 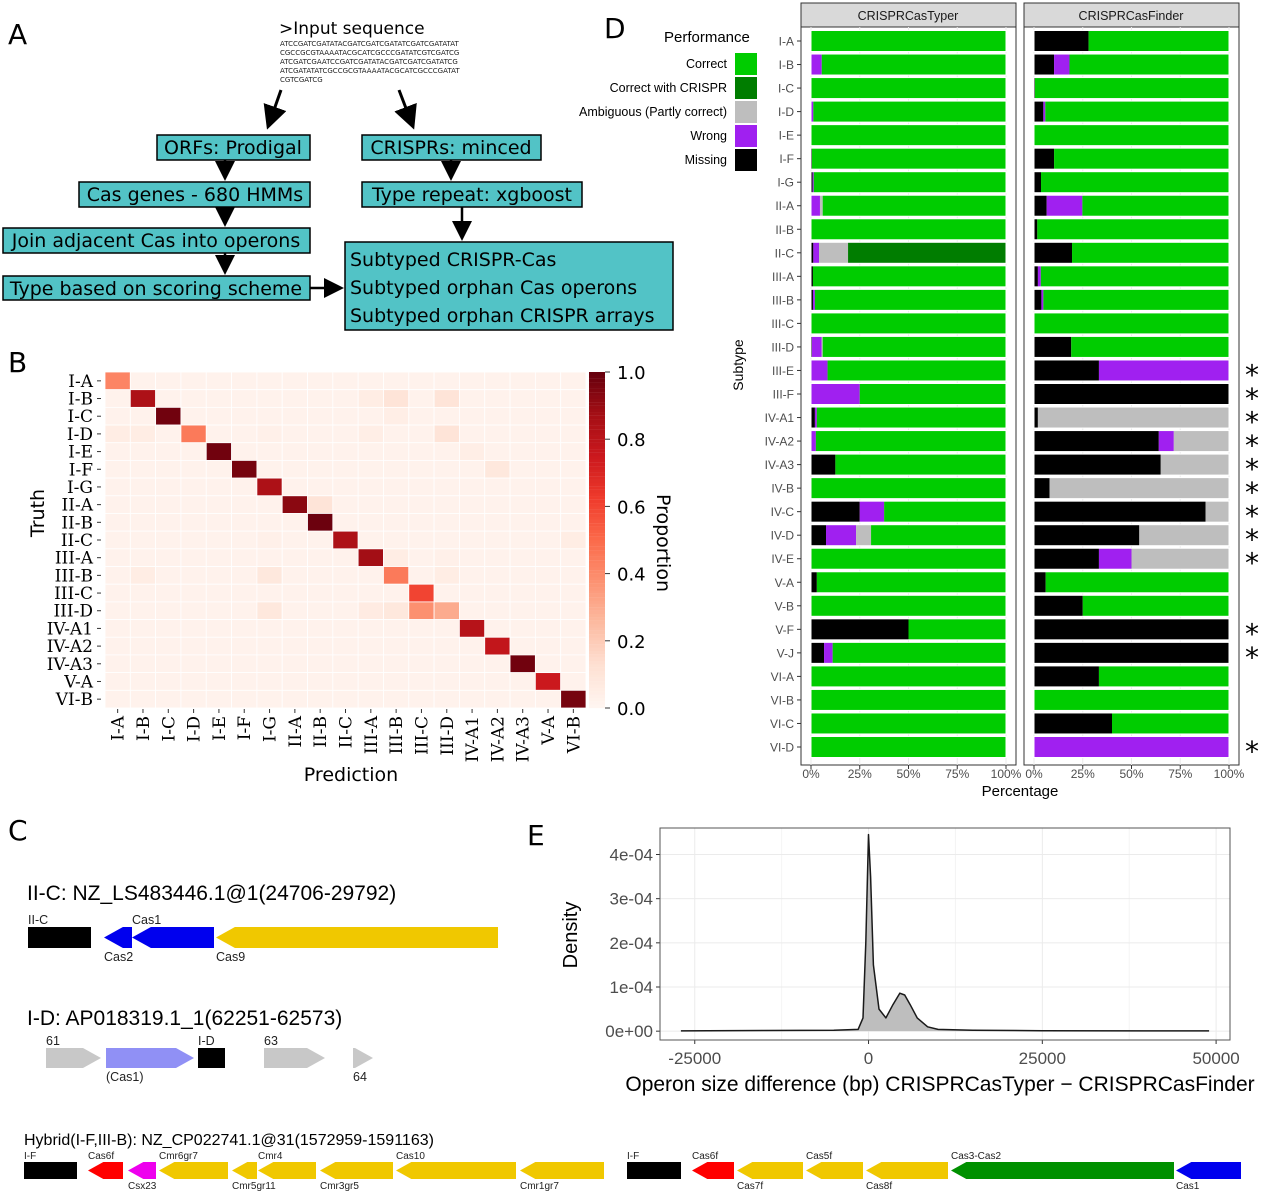 What do you see at coordinates (493, 288) in the screenshot?
I see `output-orphan-cas: Subtyped orphan Cas operons` at bounding box center [493, 288].